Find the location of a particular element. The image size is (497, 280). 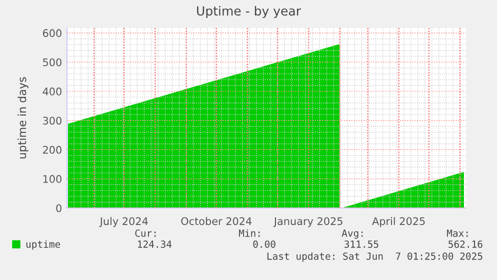

y-tick-label: 100 is located at coordinates (52, 179).